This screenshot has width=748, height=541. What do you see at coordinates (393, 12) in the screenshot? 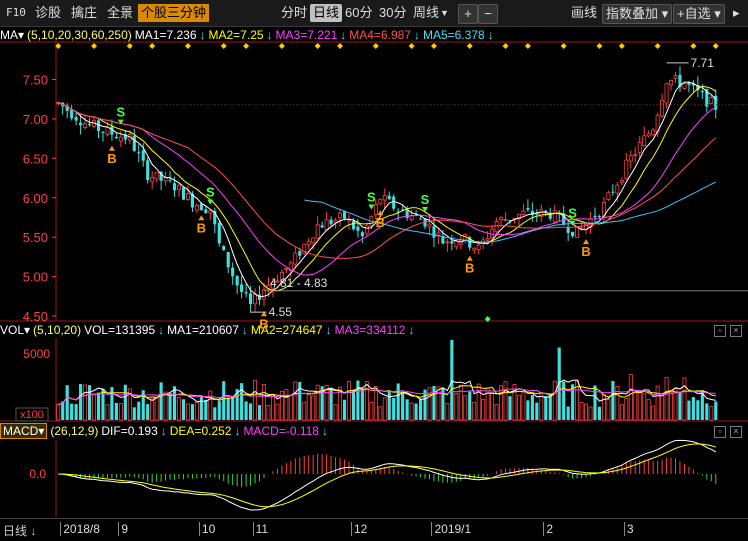
I see `period-tab-30min: 30分` at bounding box center [393, 12].